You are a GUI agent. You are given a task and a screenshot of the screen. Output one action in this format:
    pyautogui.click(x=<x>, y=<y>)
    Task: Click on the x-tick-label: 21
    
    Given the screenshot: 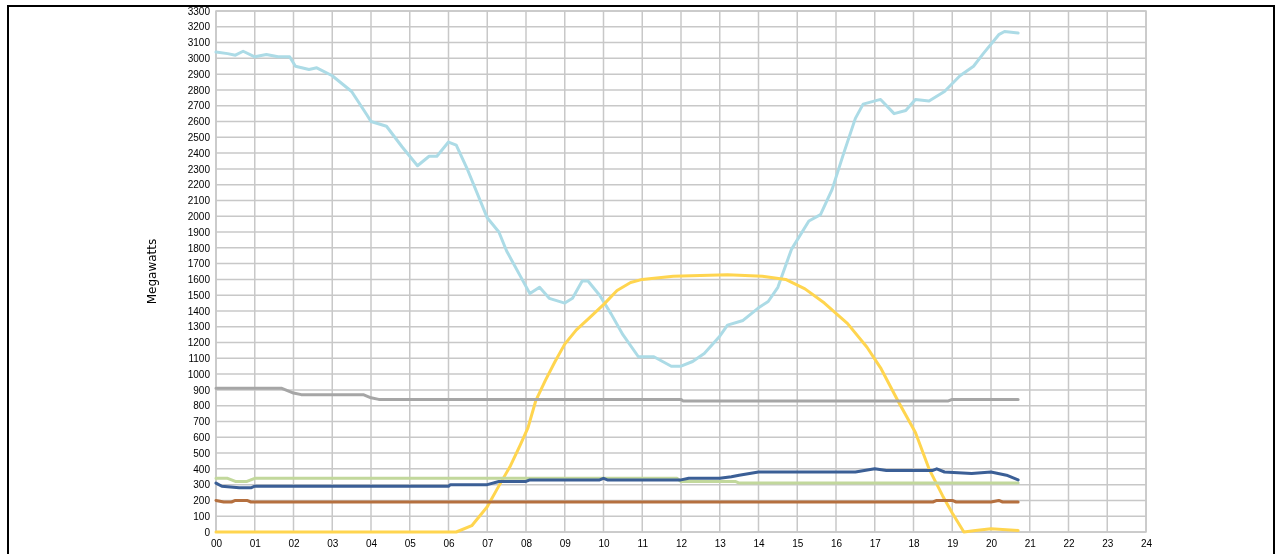 What is the action you would take?
    pyautogui.click(x=1030, y=544)
    